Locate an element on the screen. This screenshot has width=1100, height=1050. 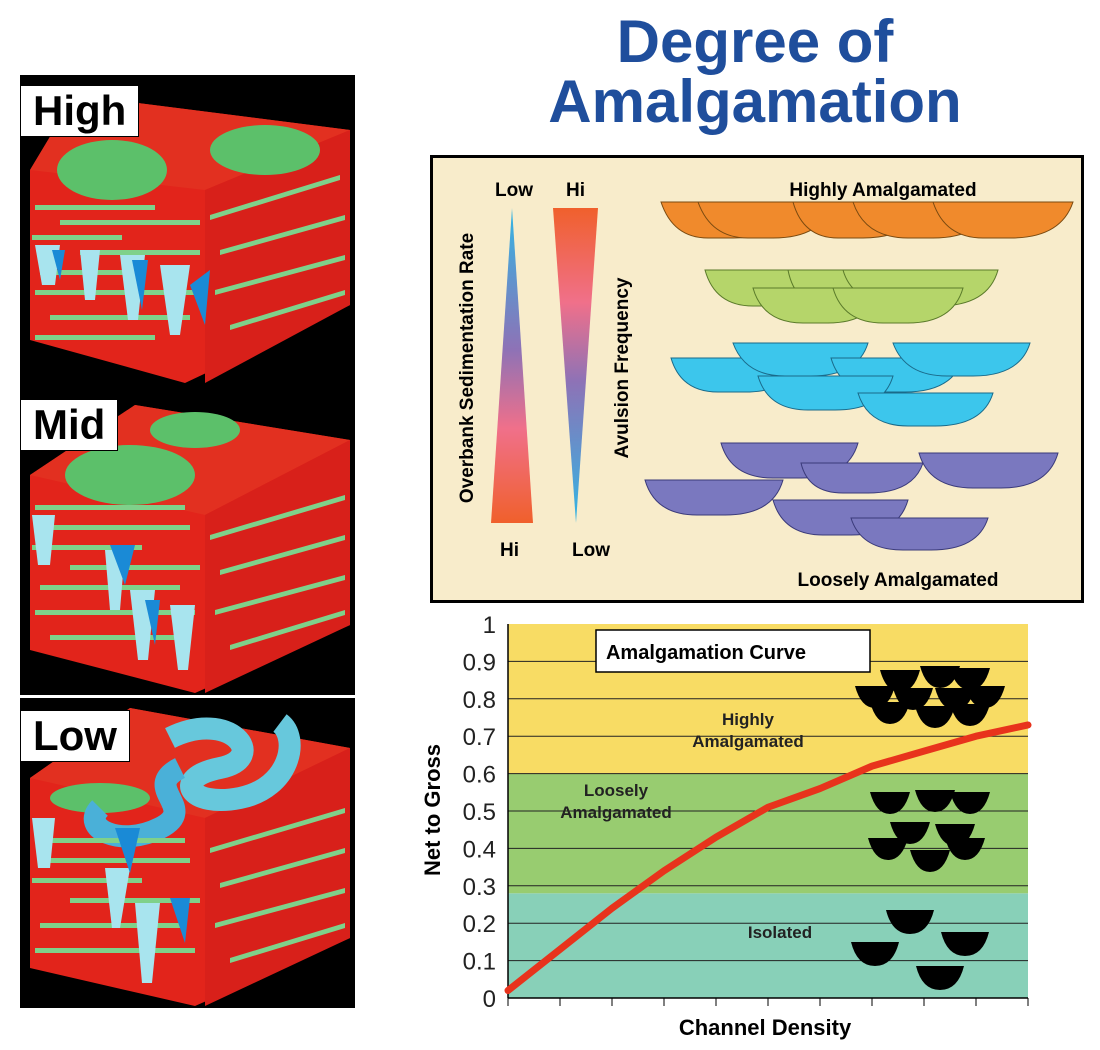
label-high: High is located at coordinates (80, 111).